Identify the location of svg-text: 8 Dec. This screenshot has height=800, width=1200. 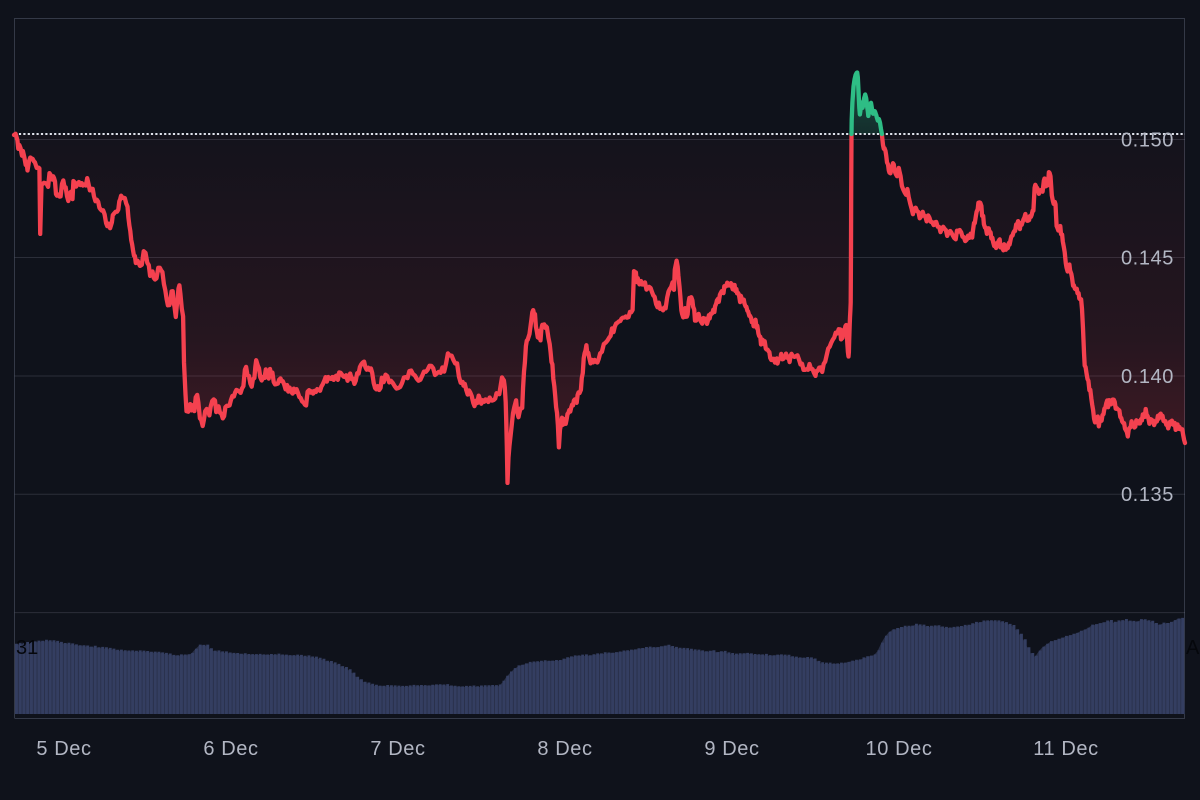
(564, 749).